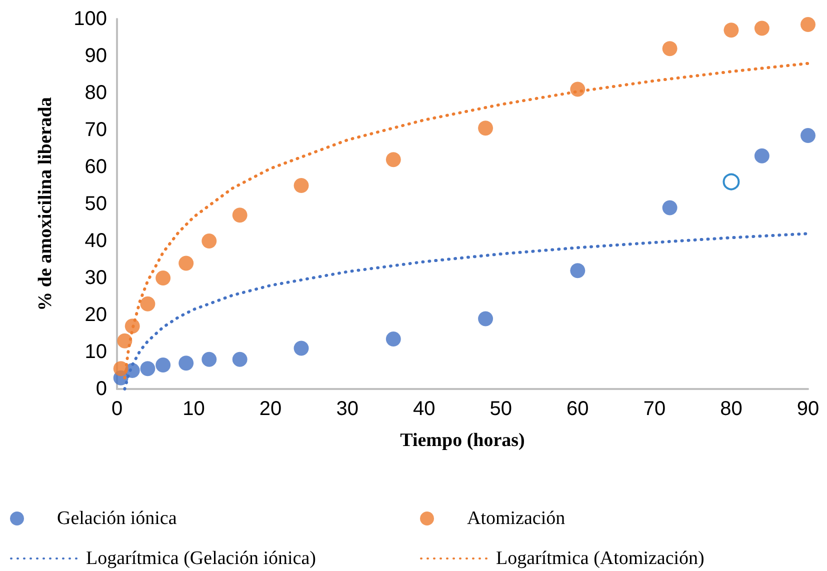 The height and width of the screenshot is (571, 827). What do you see at coordinates (462, 440) in the screenshot?
I see `x-axis-title: Tiempo (horas)` at bounding box center [462, 440].